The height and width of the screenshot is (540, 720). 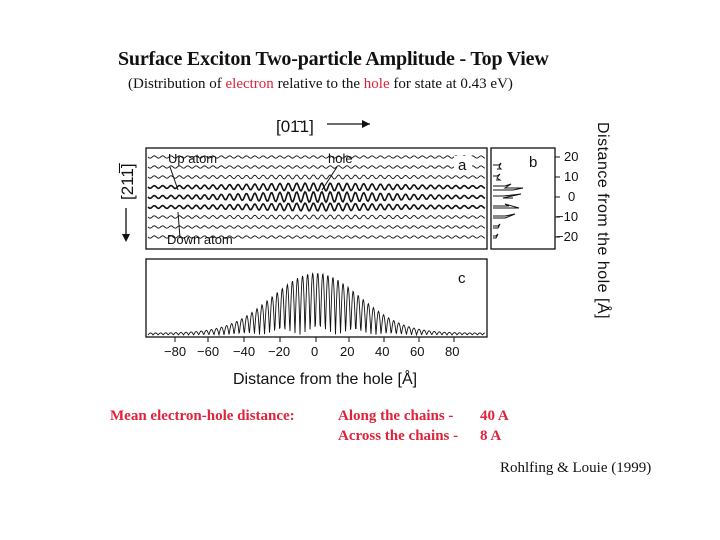 I want to click on pointer-down-atom, so click(x=179, y=225).